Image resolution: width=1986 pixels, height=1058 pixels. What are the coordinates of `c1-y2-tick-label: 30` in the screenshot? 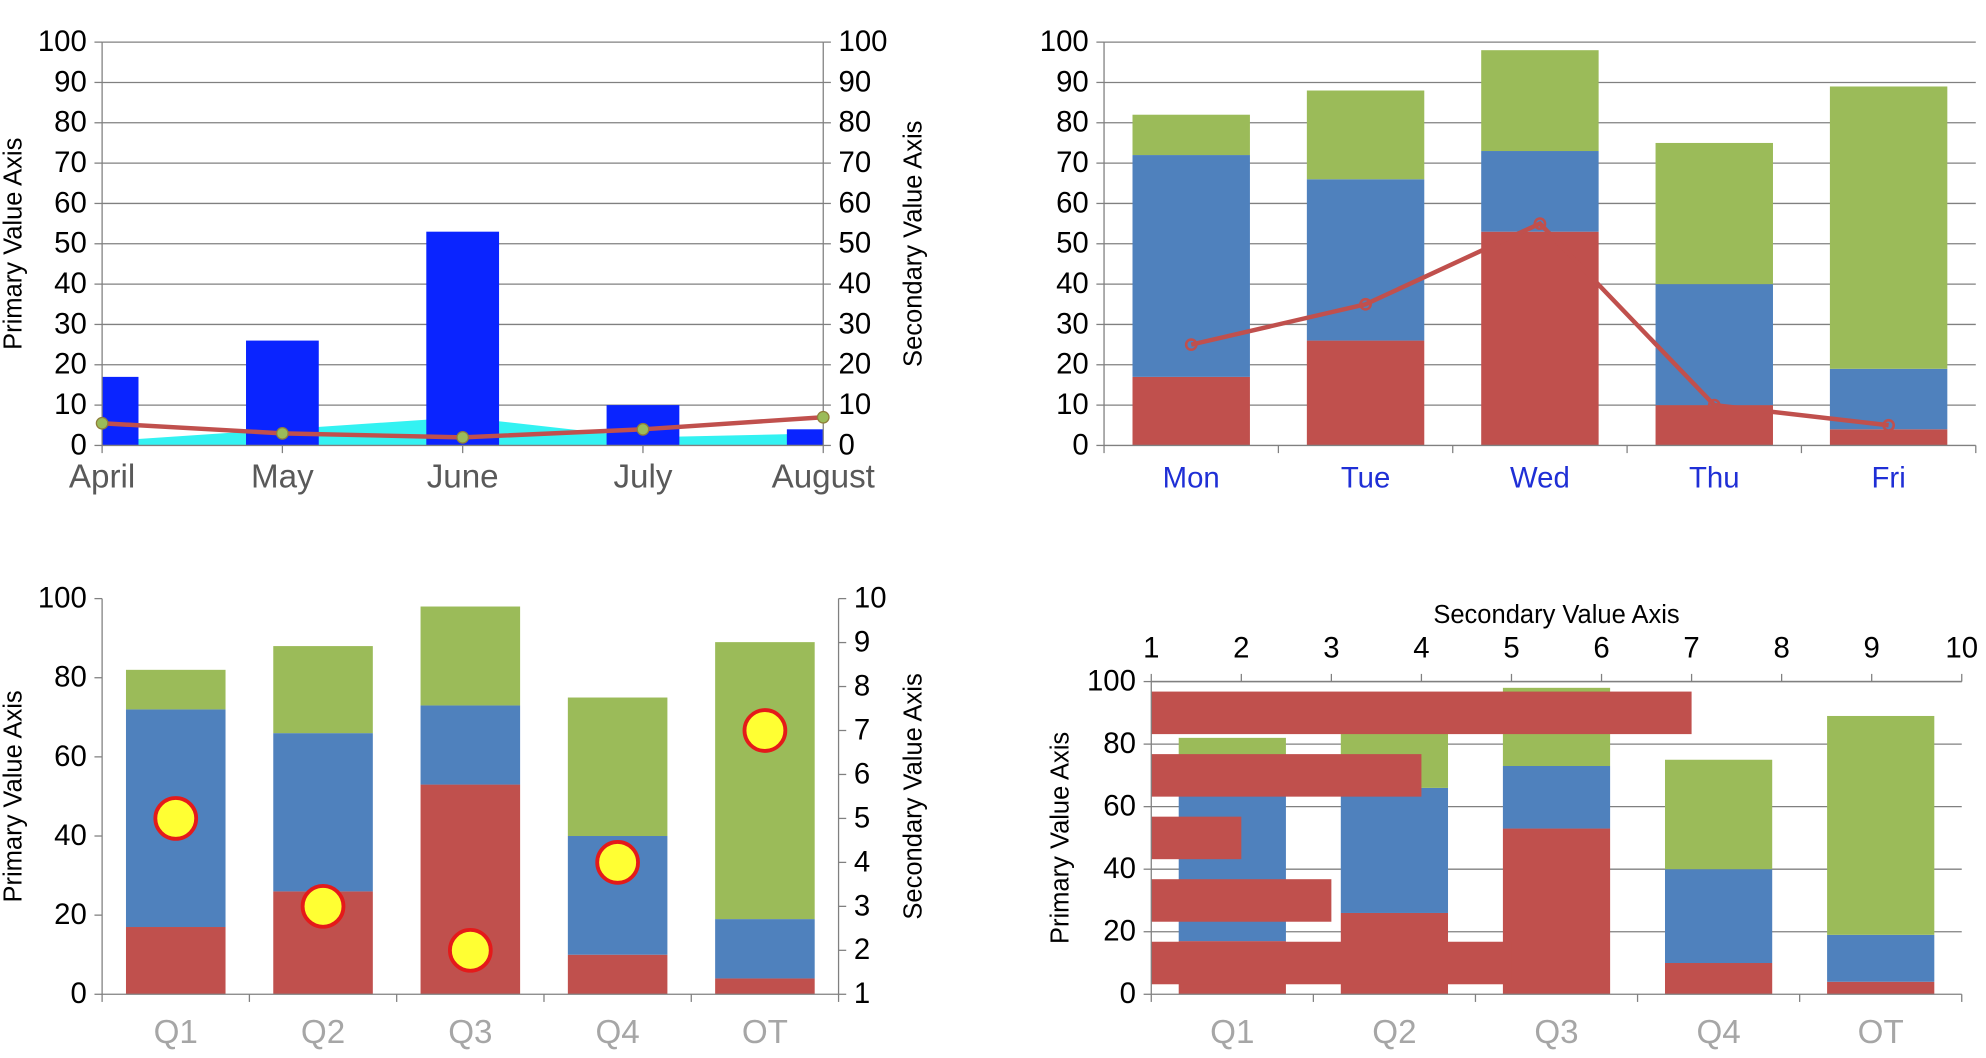 It's located at (855, 323).